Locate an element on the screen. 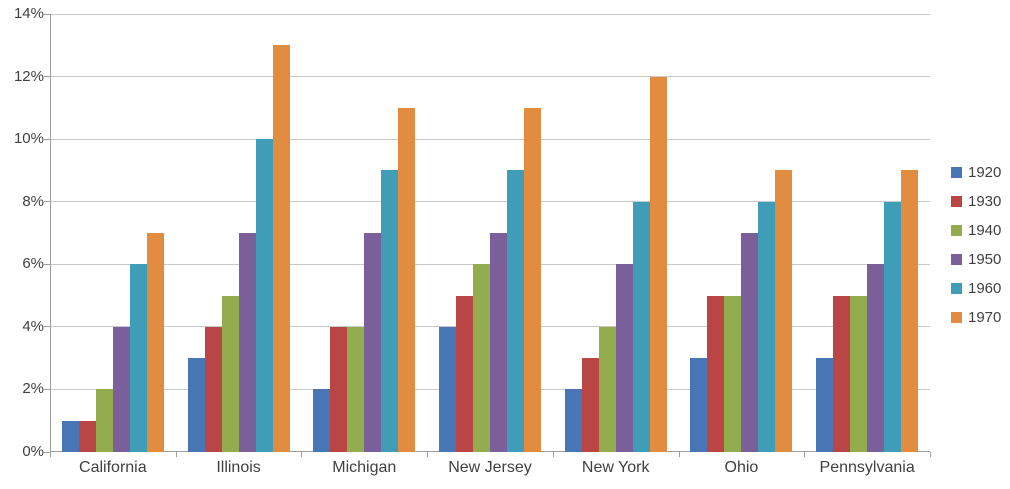 Image resolution: width=1010 pixels, height=489 pixels. bar-1920-new-jersey is located at coordinates (447, 389).